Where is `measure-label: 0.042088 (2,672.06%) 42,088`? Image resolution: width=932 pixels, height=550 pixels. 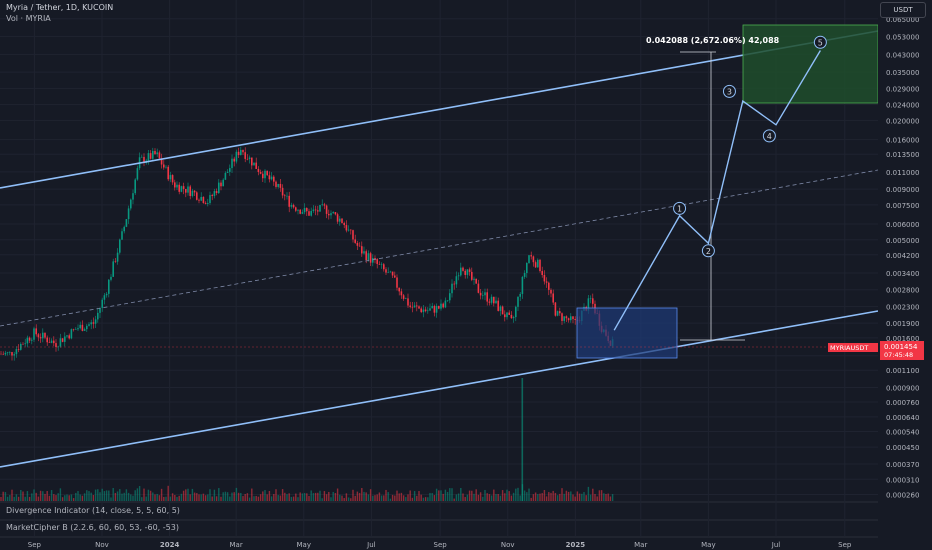
measure-label: 0.042088 (2,672.06%) 42,088 is located at coordinates (713, 40).